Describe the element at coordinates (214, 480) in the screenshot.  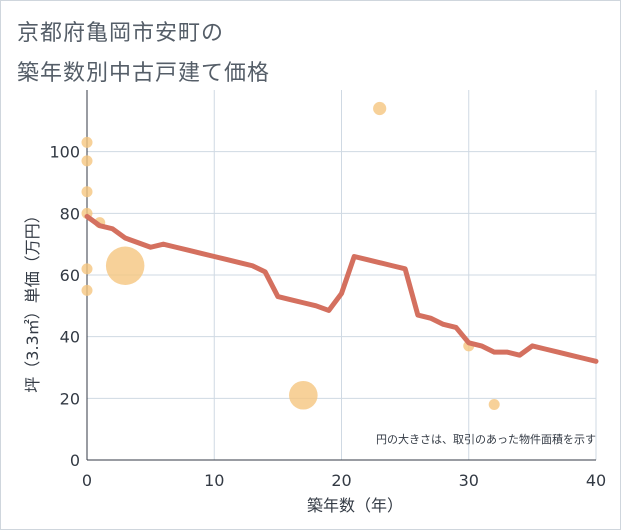
I see `x-tick-label-10: 10` at that location.